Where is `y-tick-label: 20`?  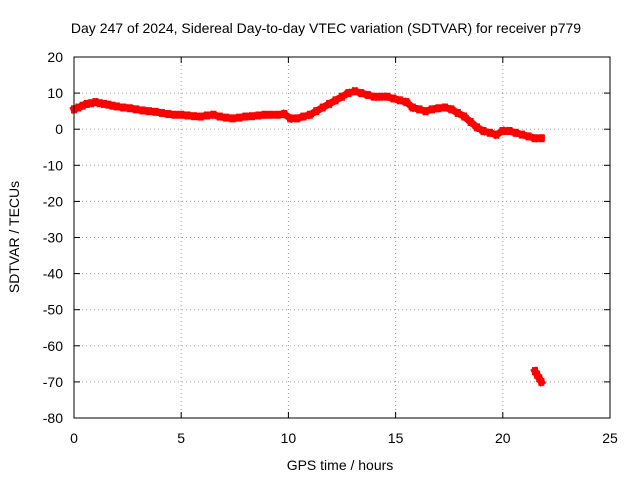
y-tick-label: 20 is located at coordinates (55, 57).